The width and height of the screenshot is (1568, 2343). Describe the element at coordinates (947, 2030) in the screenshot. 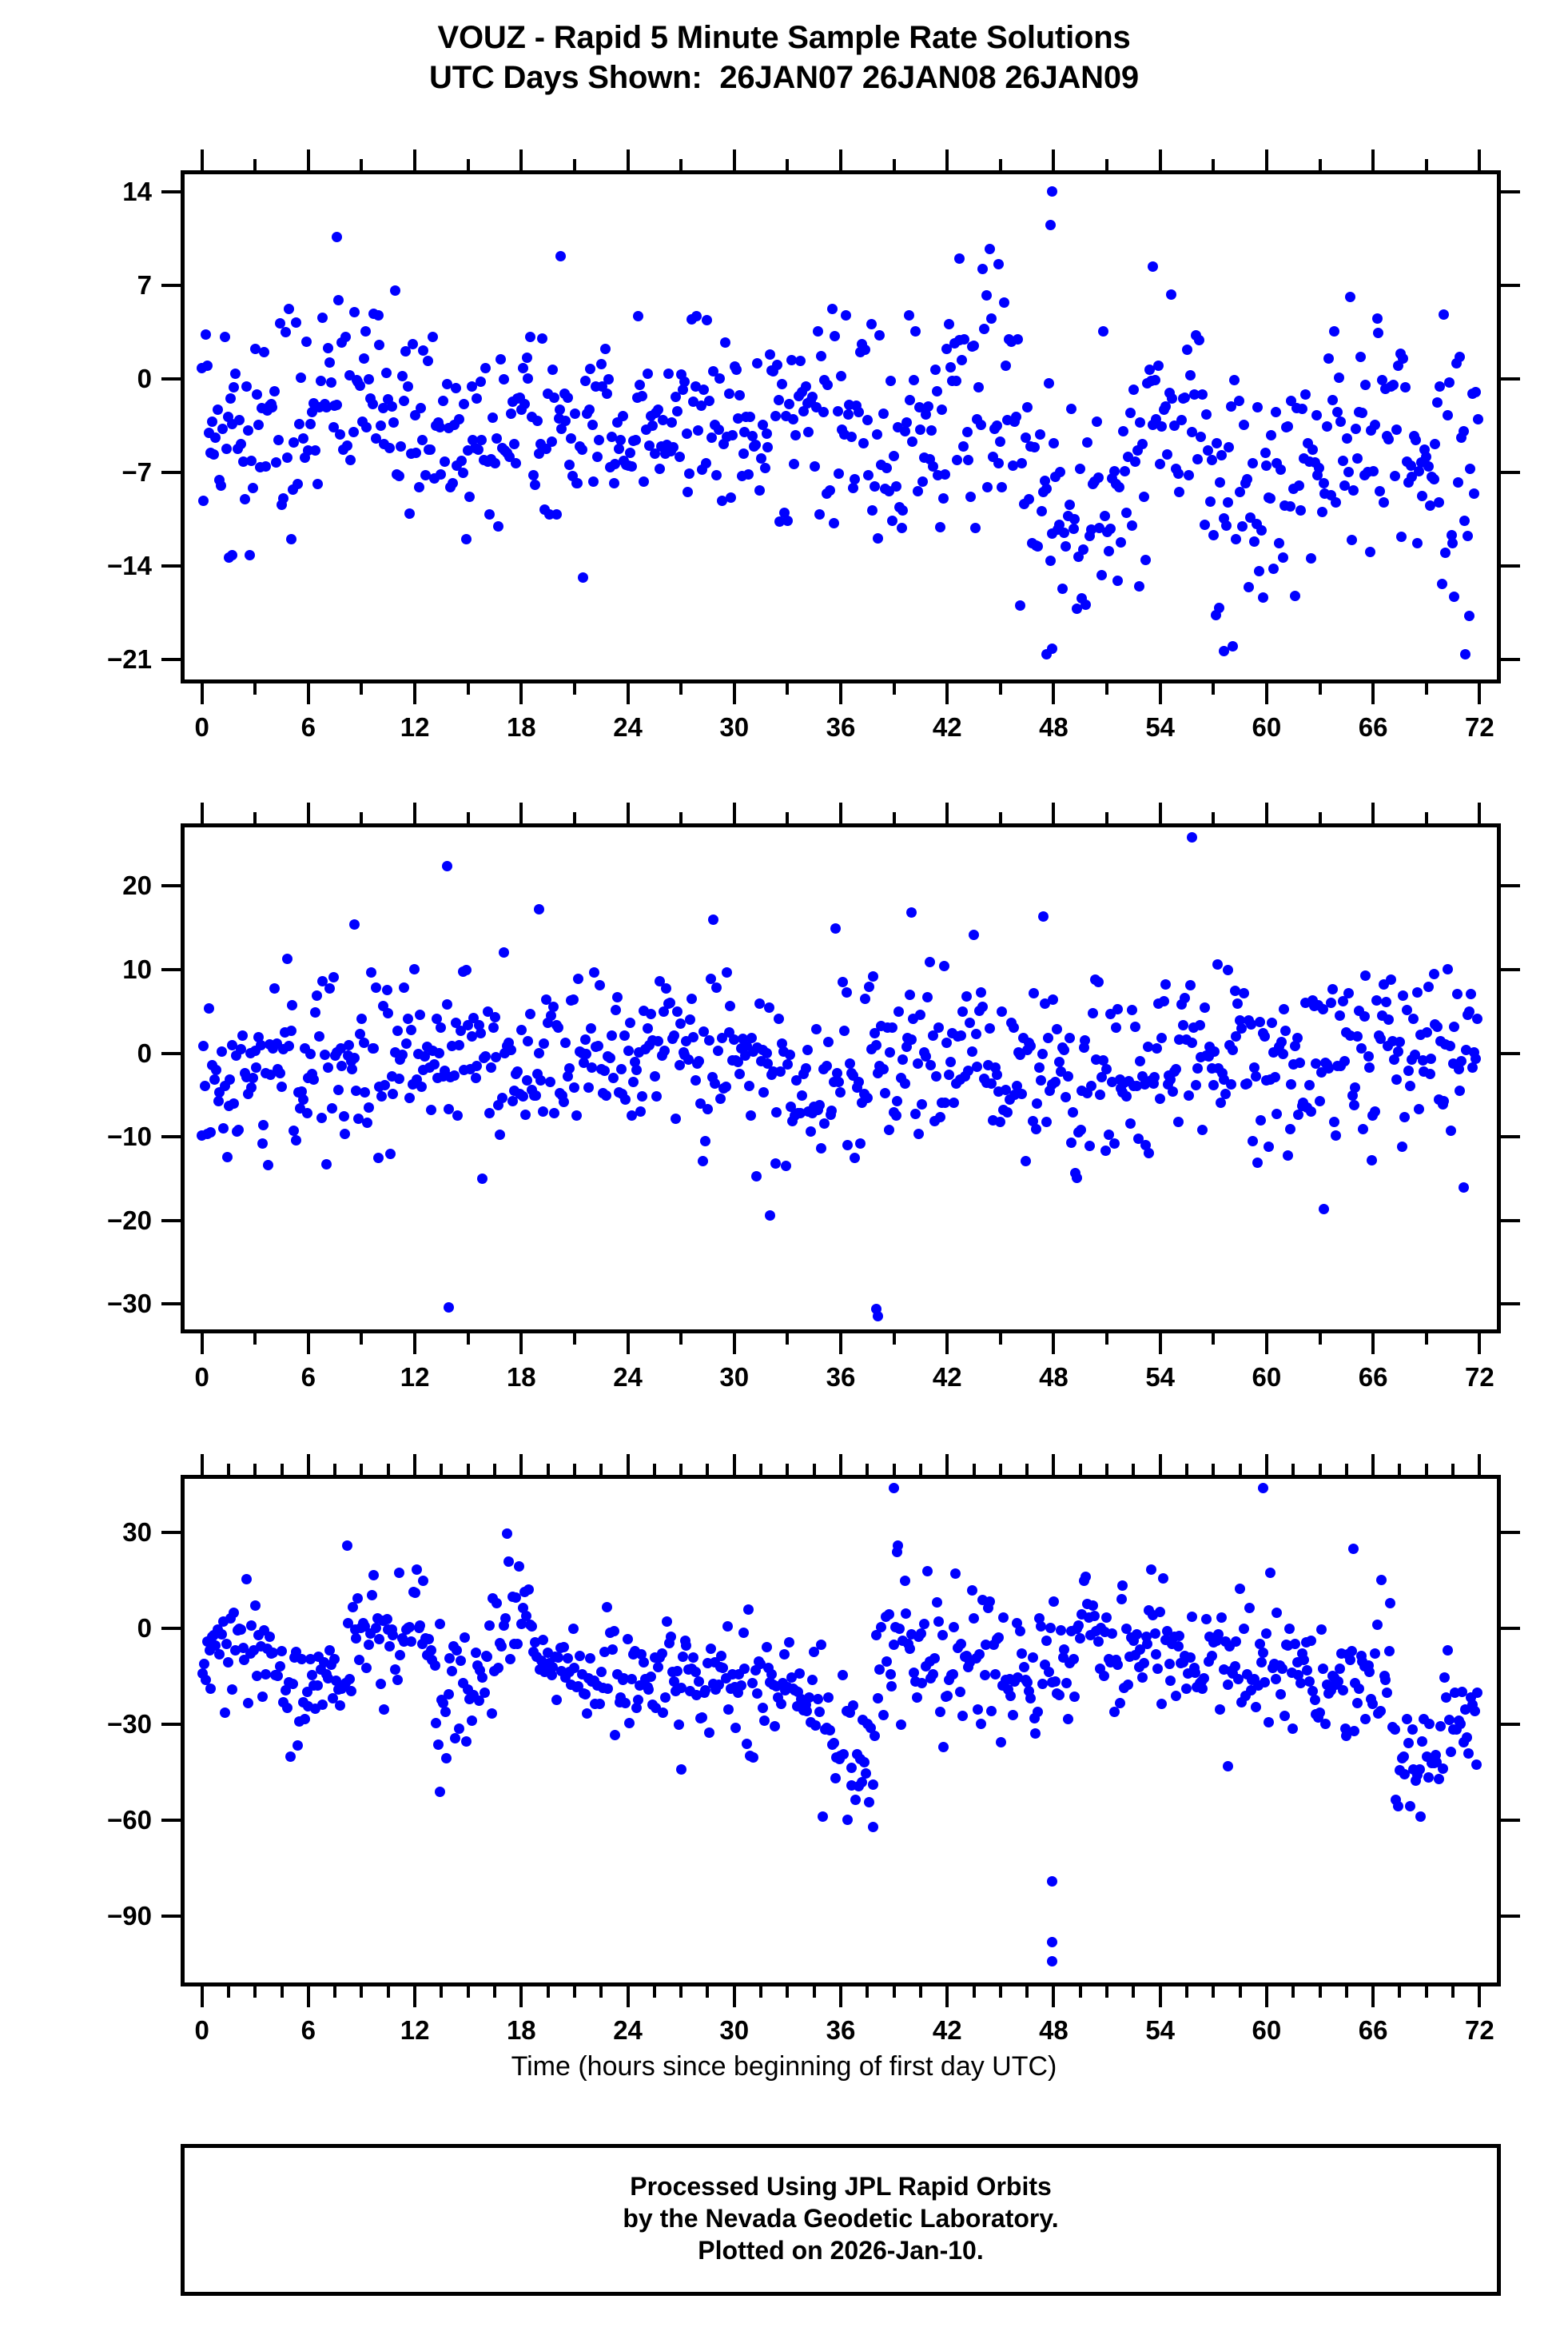

I see `x-tick-label: 42` at that location.